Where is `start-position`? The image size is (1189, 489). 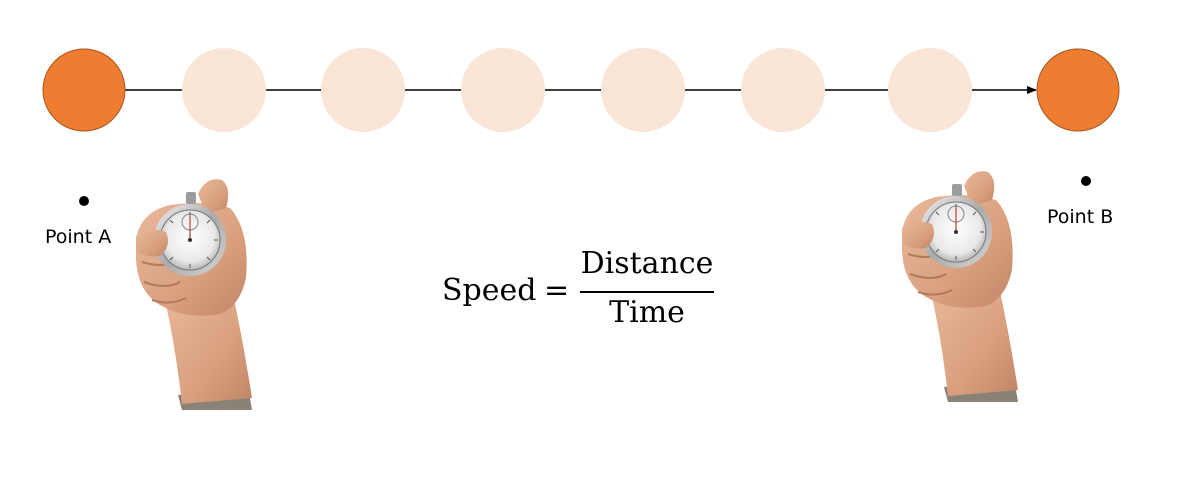 start-position is located at coordinates (84, 90).